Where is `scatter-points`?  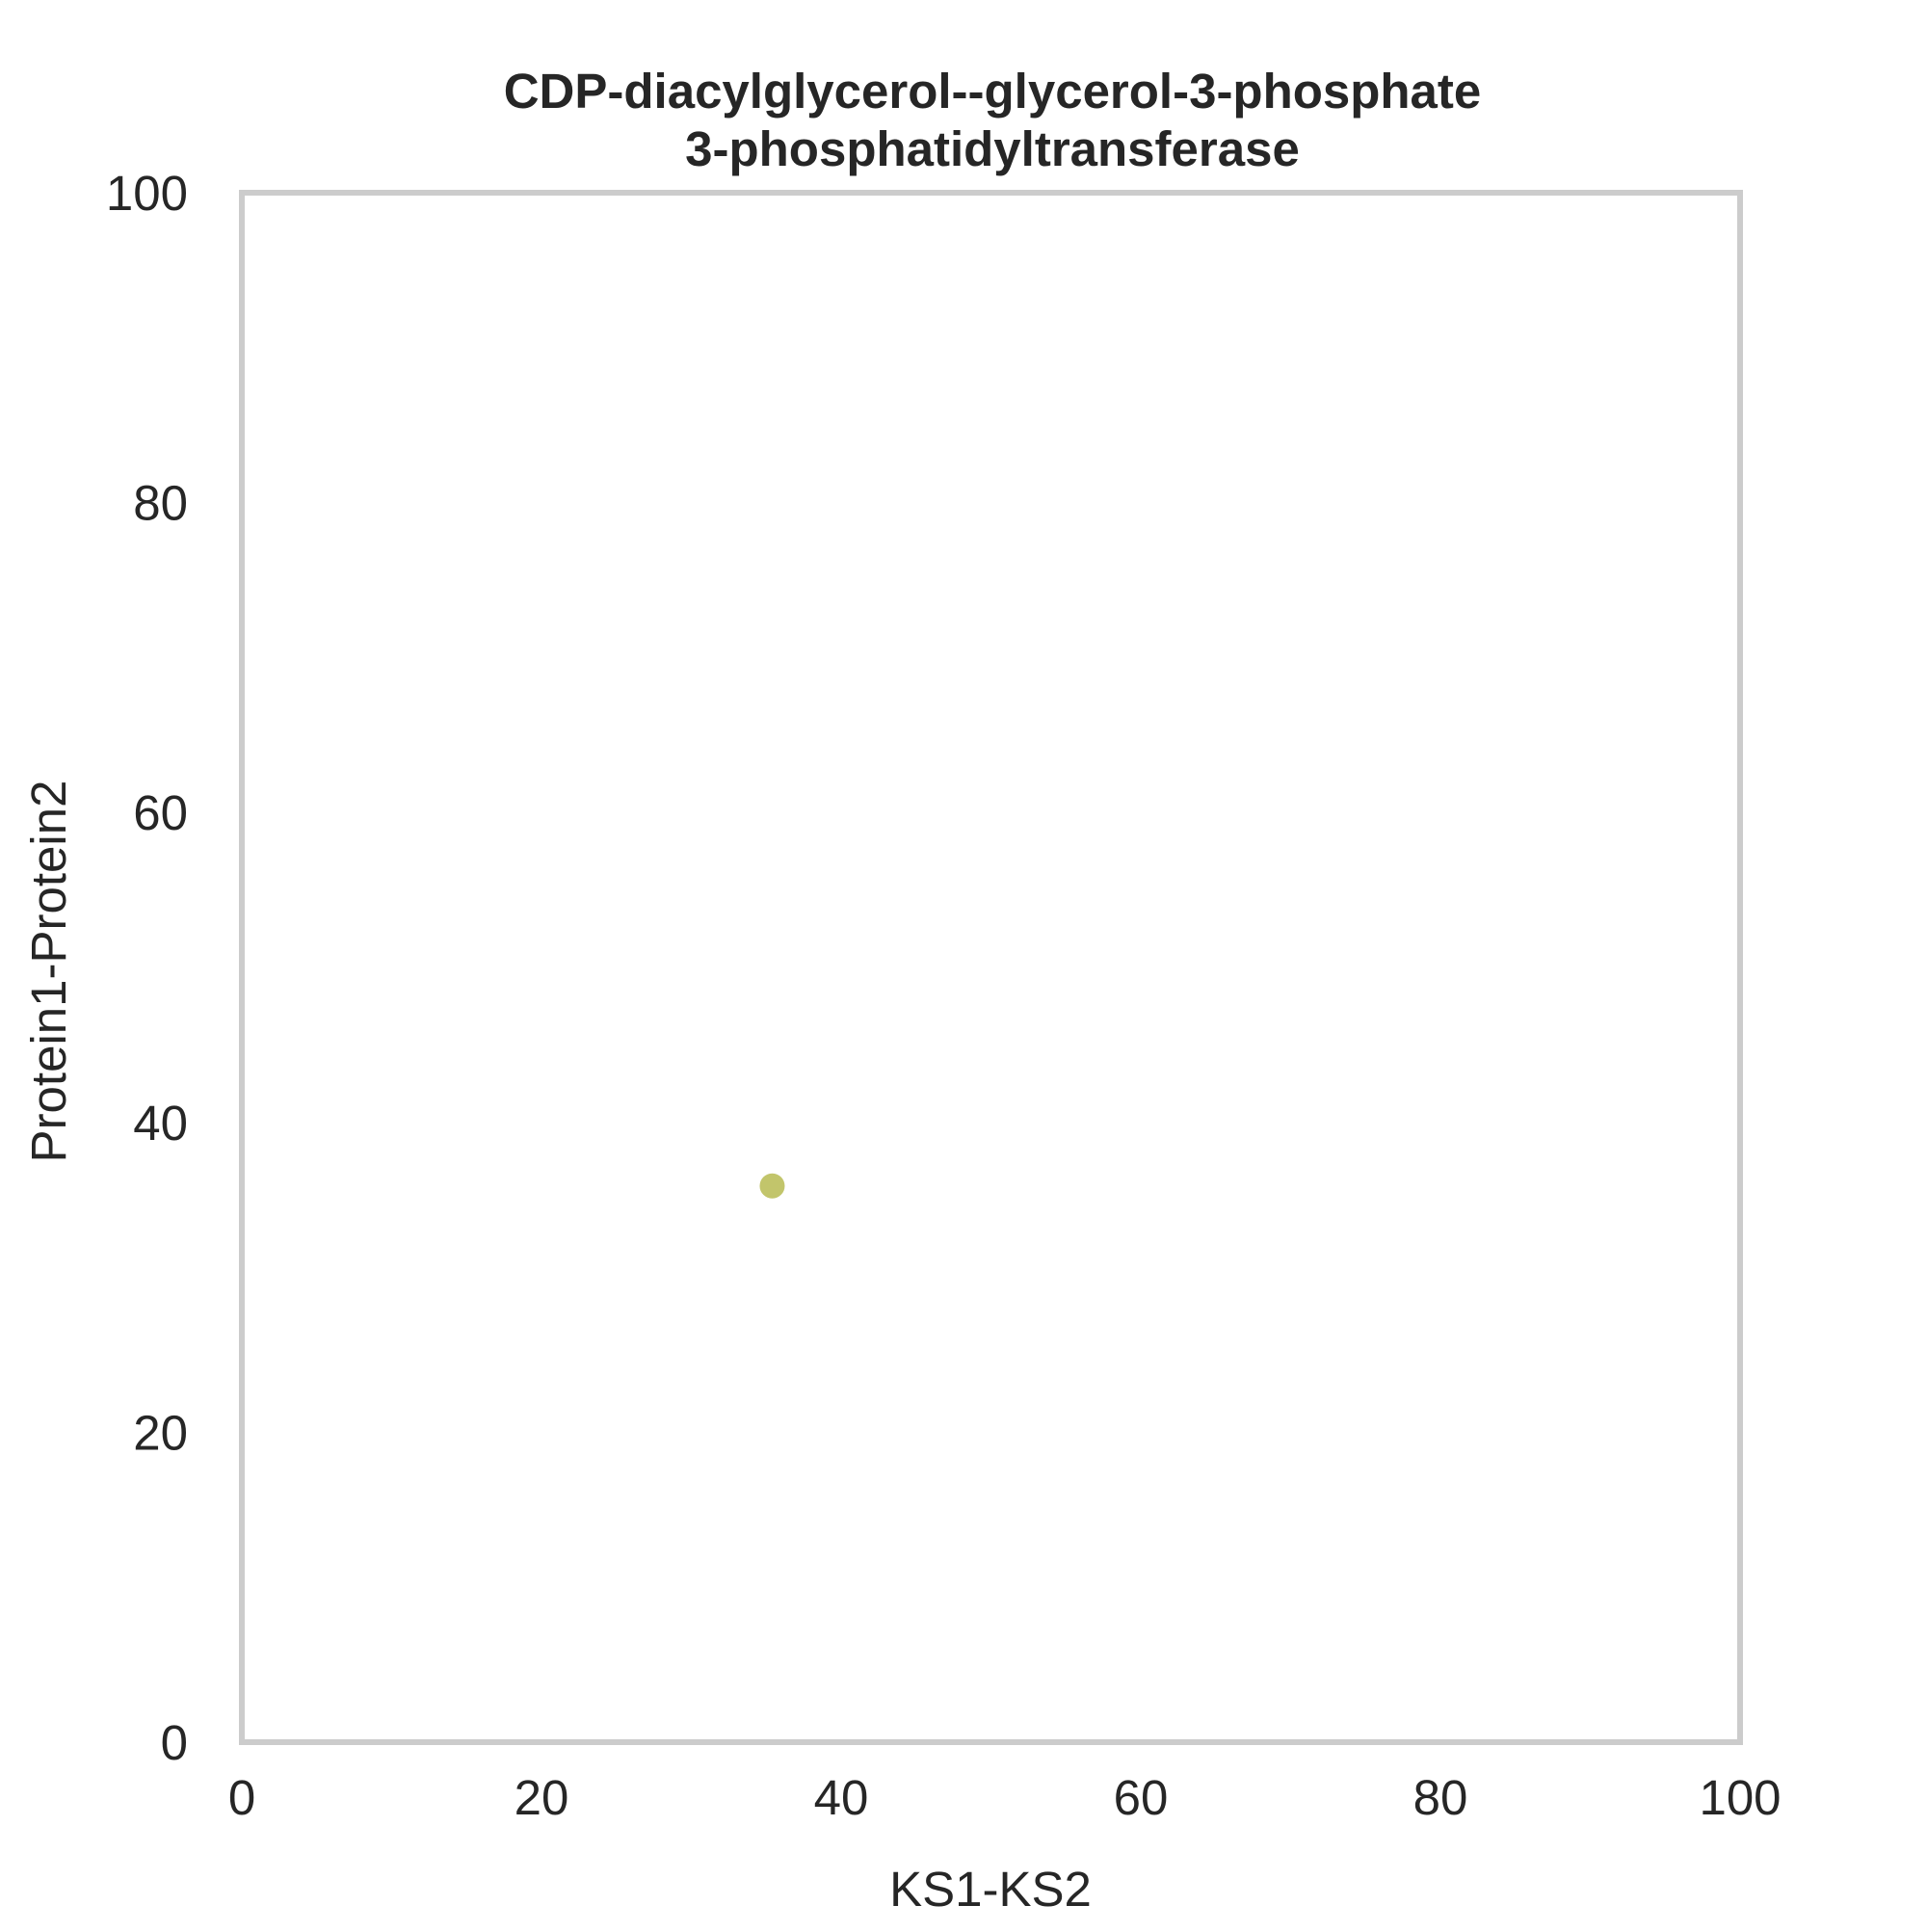 scatter-points is located at coordinates (772, 1186).